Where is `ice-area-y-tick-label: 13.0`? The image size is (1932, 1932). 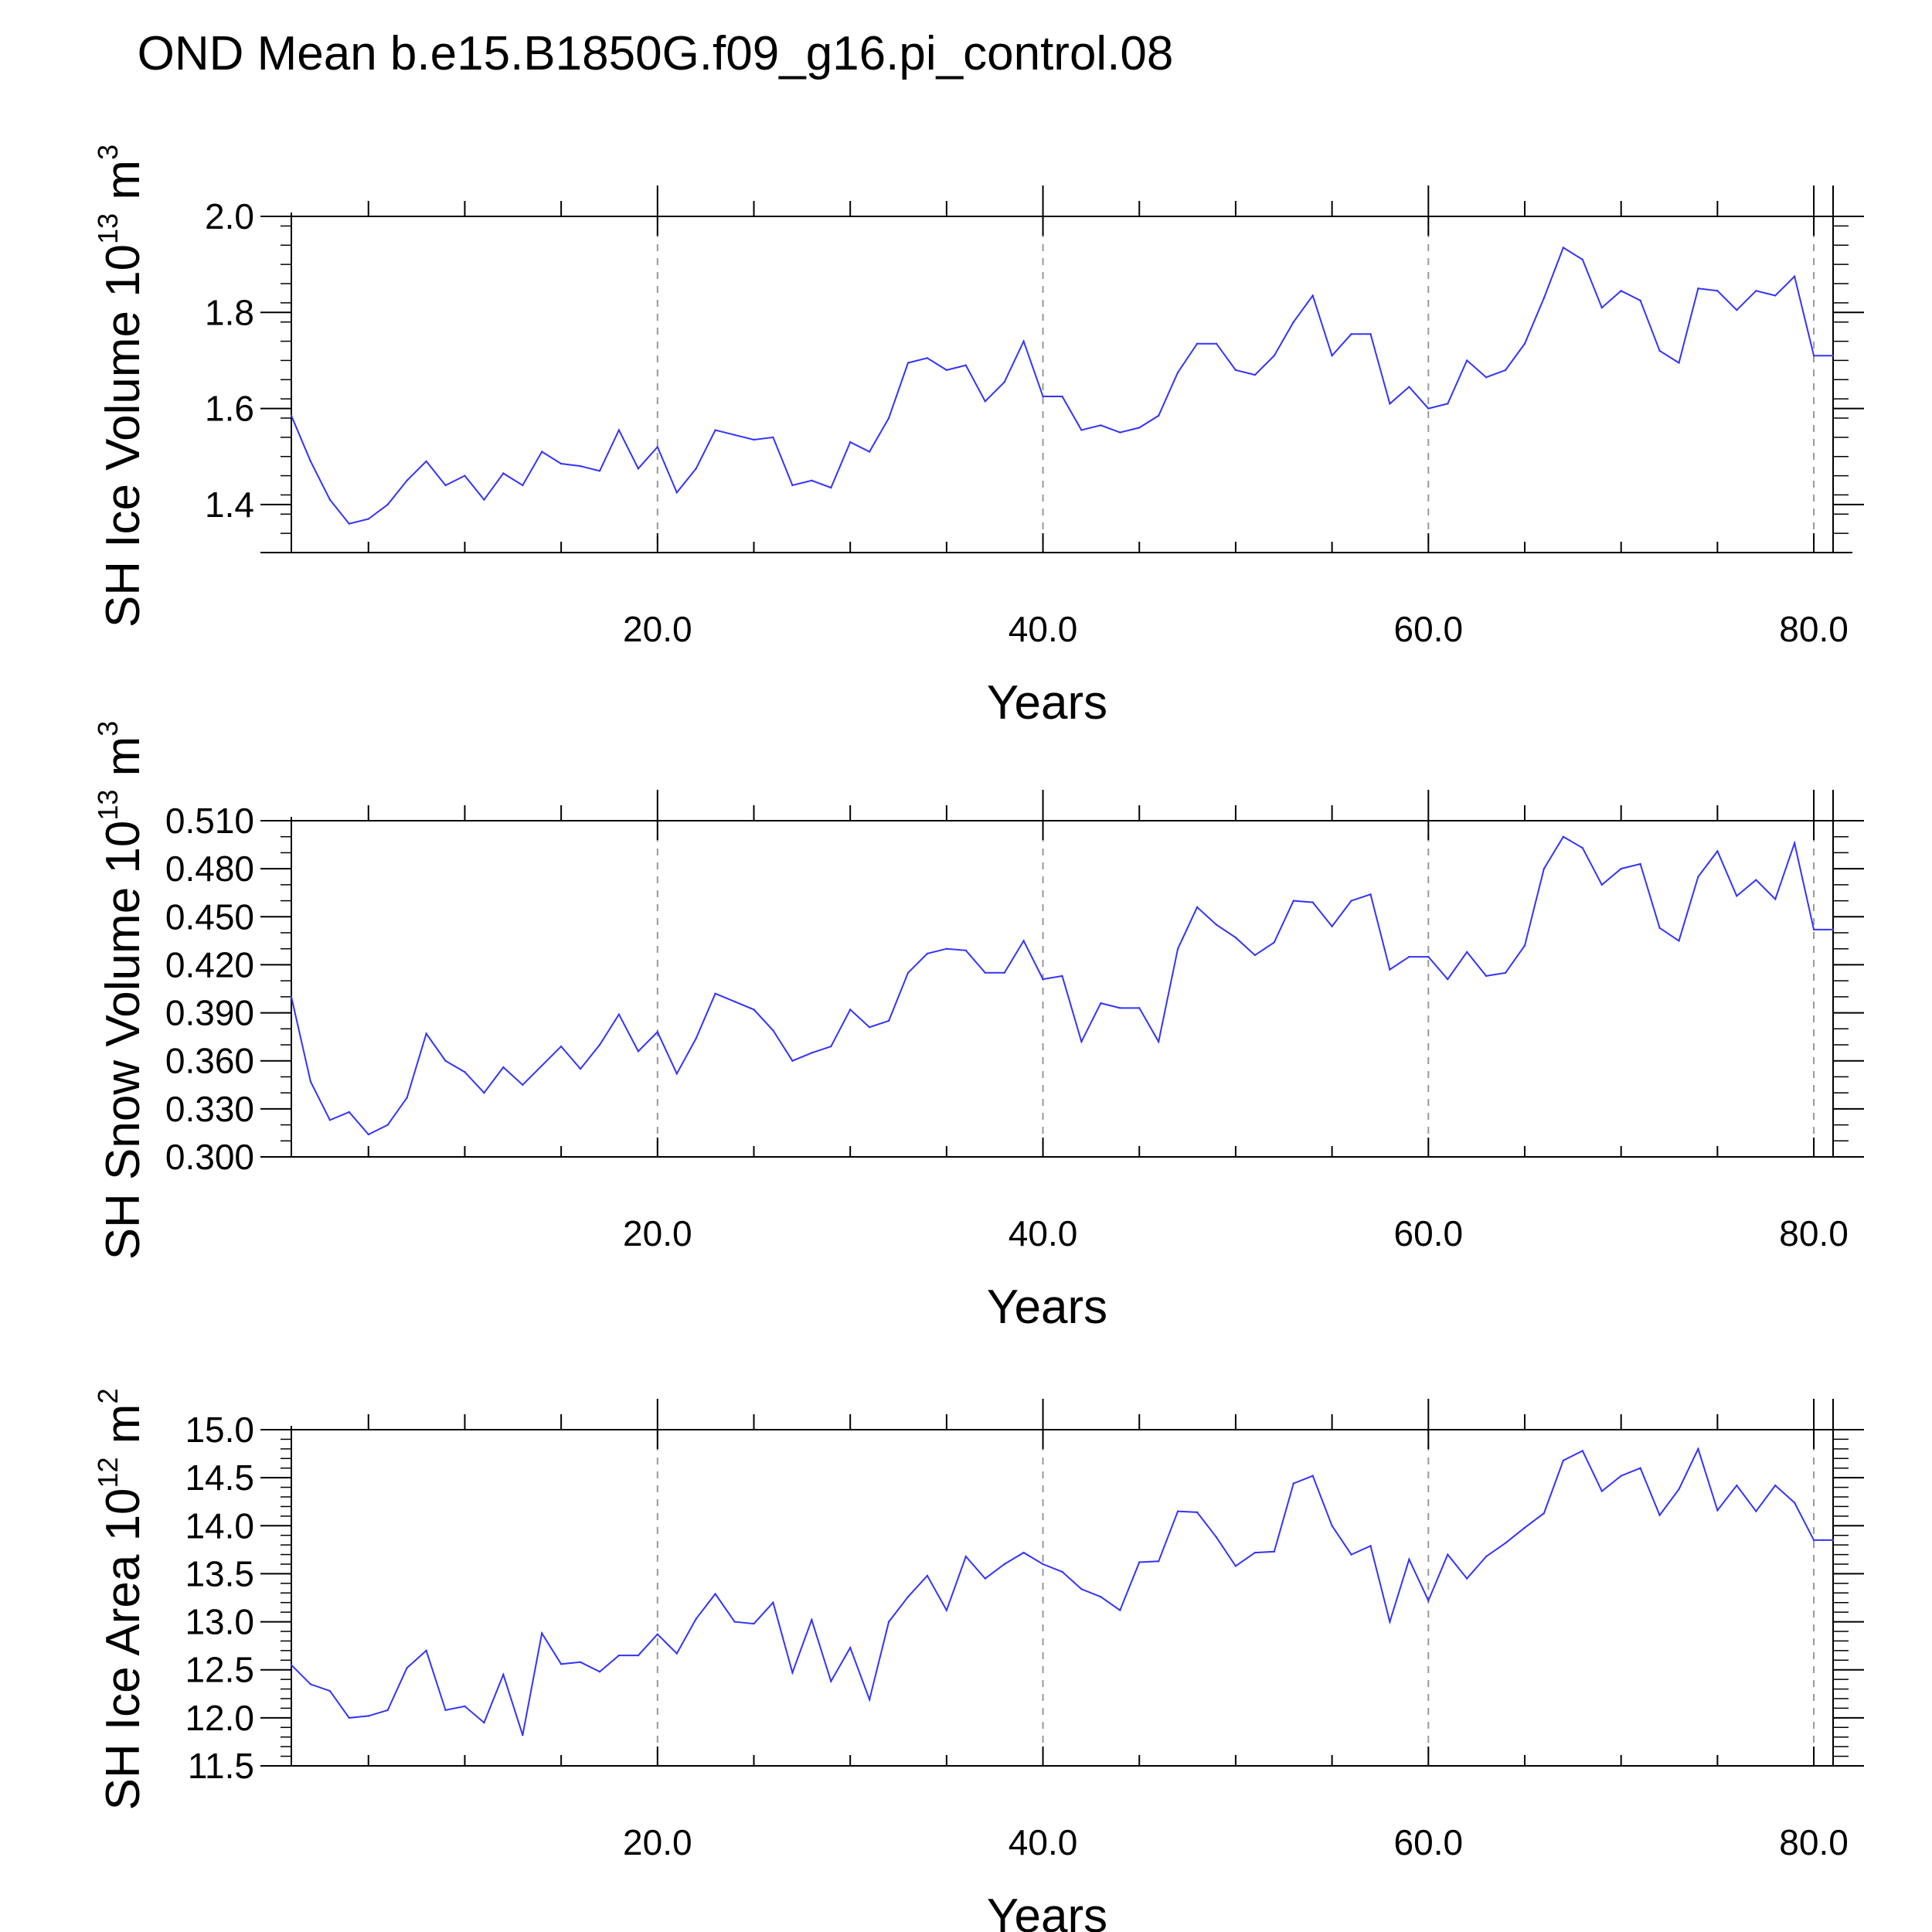 ice-area-y-tick-label: 13.0 is located at coordinates (220, 1622).